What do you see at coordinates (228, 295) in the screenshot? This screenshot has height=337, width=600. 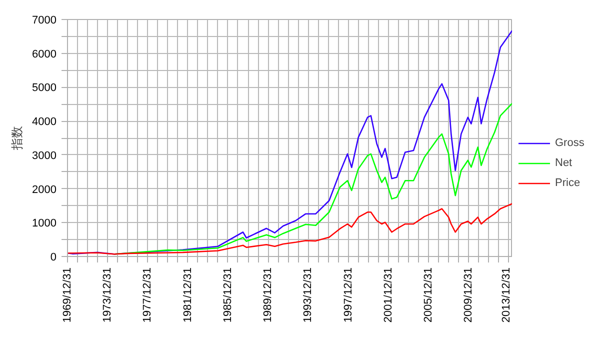 I see `x-tick-label: 1985/12/31` at bounding box center [228, 295].